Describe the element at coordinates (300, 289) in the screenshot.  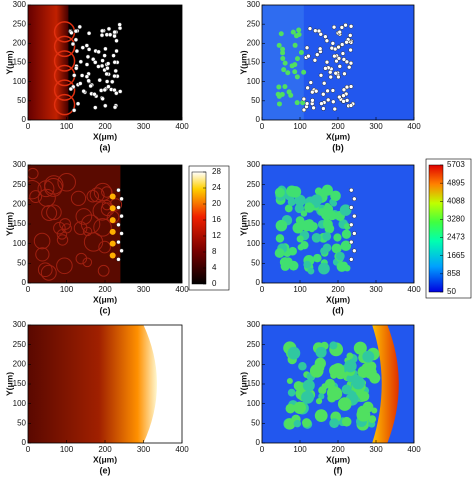
I see `x-tick-label: 100` at that location.